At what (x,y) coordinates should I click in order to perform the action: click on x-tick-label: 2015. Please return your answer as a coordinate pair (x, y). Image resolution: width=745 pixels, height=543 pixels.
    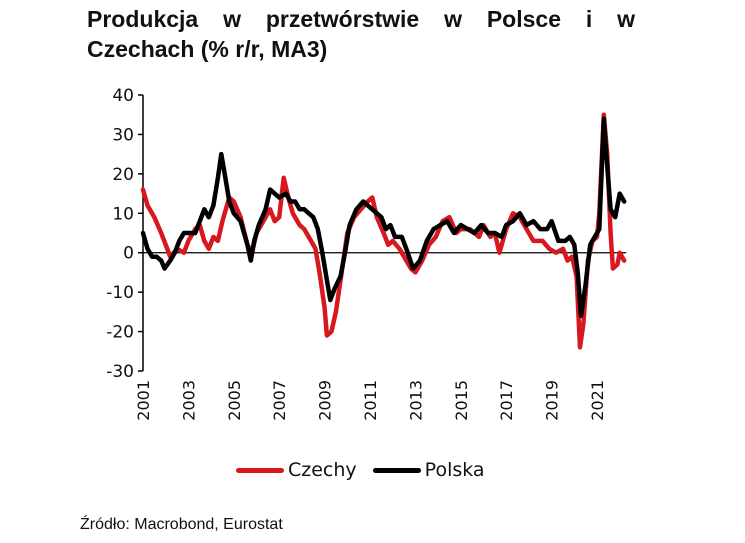
    Looking at the image, I should click on (461, 400).